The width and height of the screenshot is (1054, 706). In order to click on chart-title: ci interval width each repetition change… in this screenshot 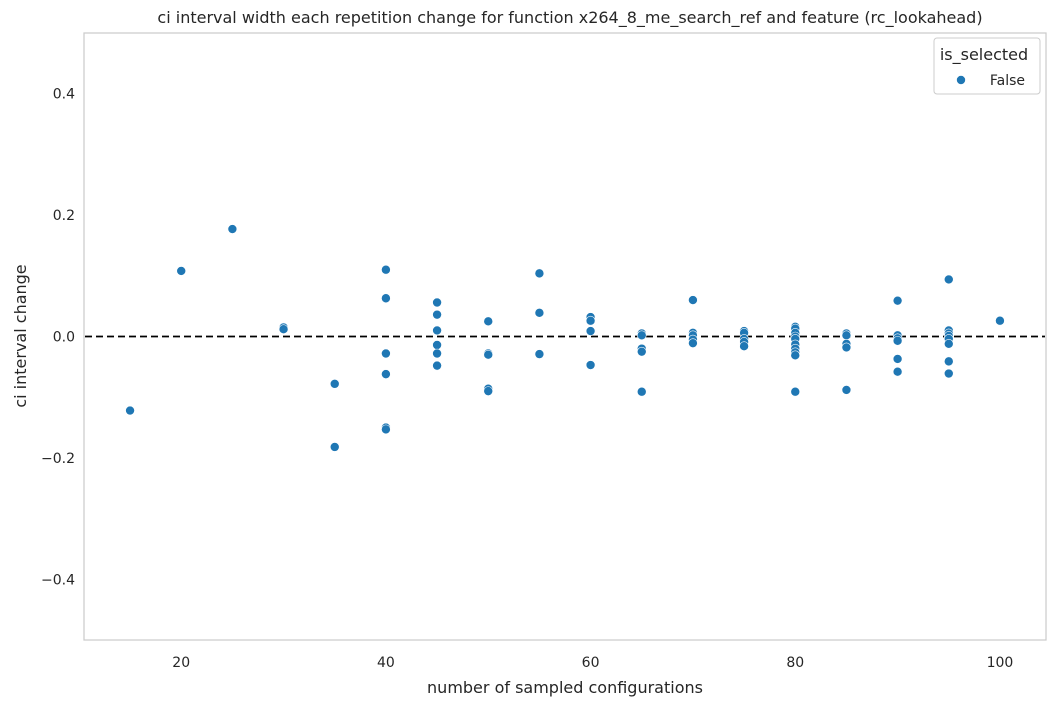, I will do `click(569, 18)`.